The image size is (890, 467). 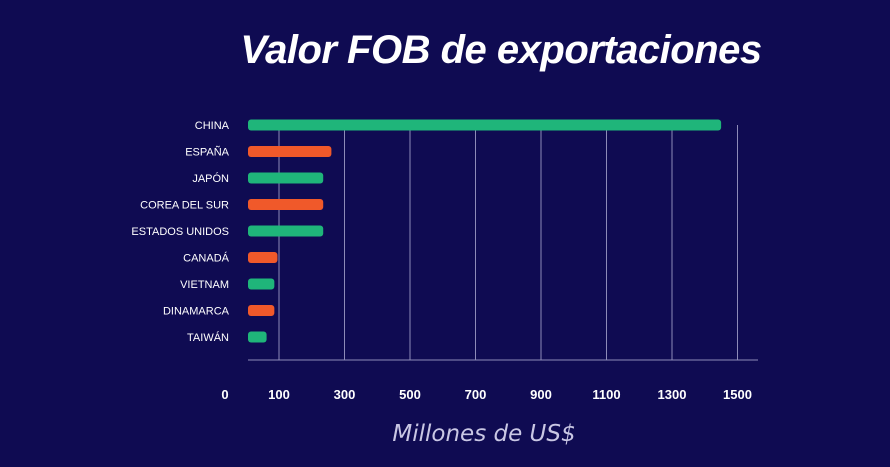 What do you see at coordinates (204, 285) in the screenshot?
I see `category-label-6: VIETNAM` at bounding box center [204, 285].